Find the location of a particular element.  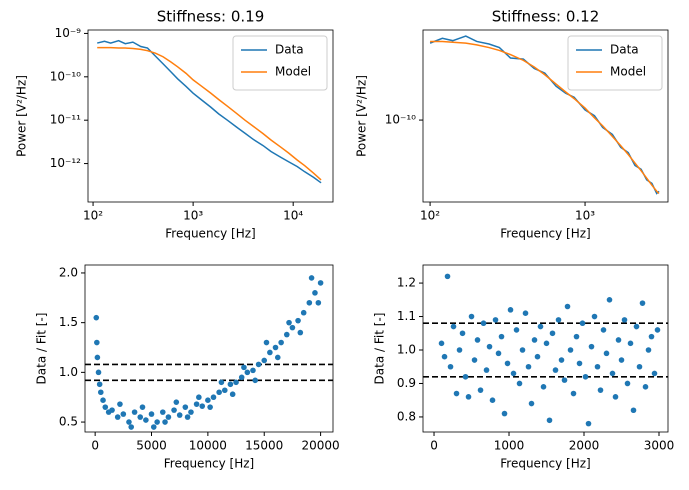

y-tick-label: 1.5 is located at coordinates (68, 322).